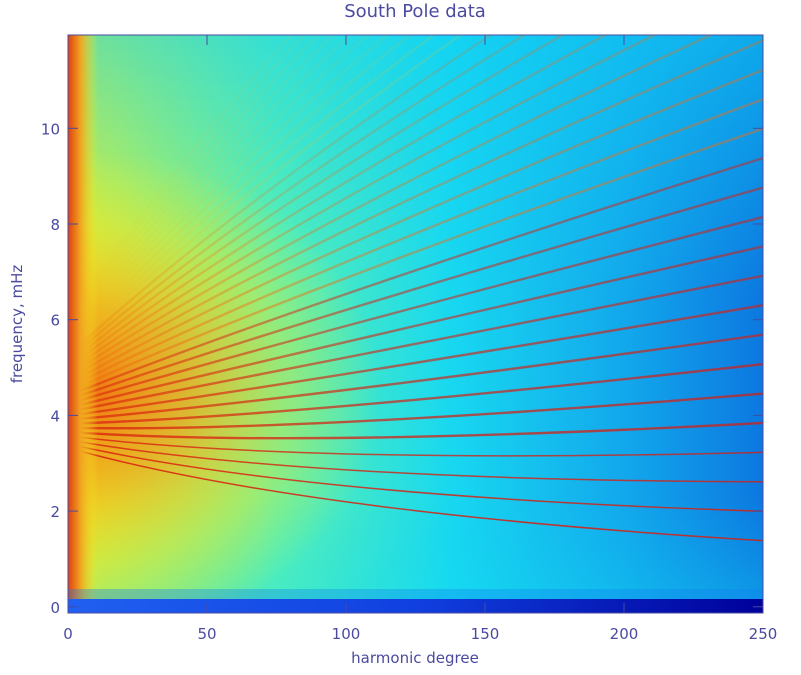  I want to click on y-tick-label: 8, so click(55, 225).